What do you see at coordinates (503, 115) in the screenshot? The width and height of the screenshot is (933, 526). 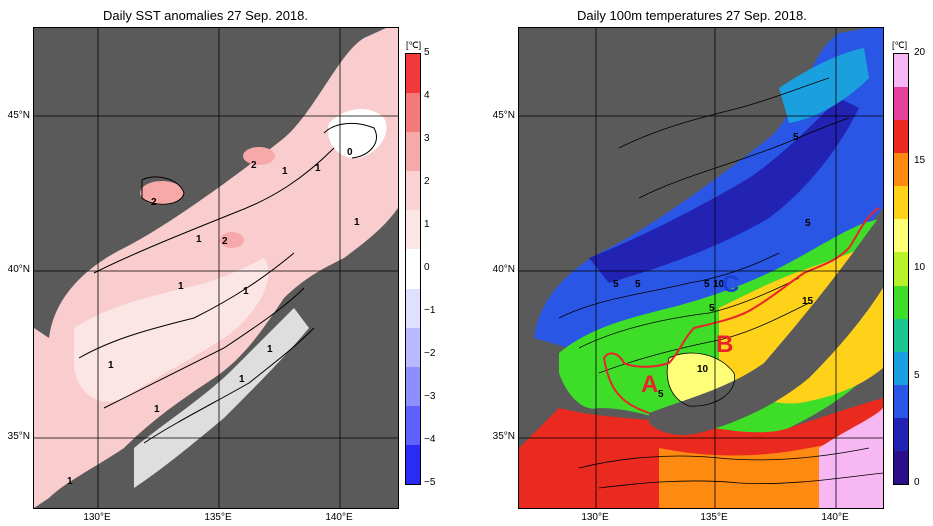 I see `lat-label-45-right: 45°N` at bounding box center [503, 115].